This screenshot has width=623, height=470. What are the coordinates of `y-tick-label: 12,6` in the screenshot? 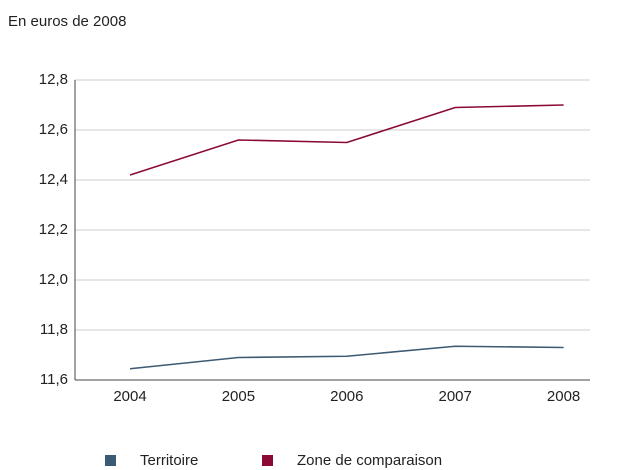 It's located at (53, 129).